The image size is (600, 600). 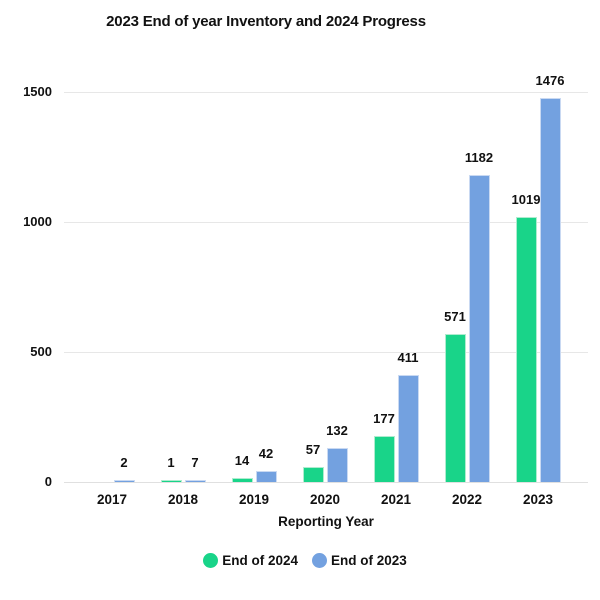 What do you see at coordinates (408, 358) in the screenshot?
I see `bar-value-label-2021-1: 411` at bounding box center [408, 358].